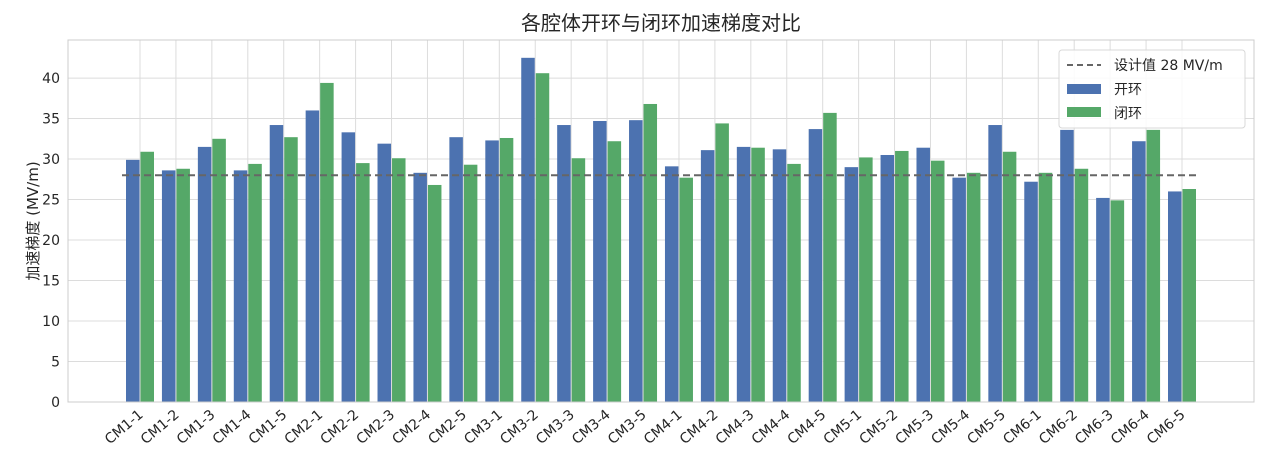  Describe the element at coordinates (51, 282) in the screenshot. I see `y-tick-label: 15` at that location.